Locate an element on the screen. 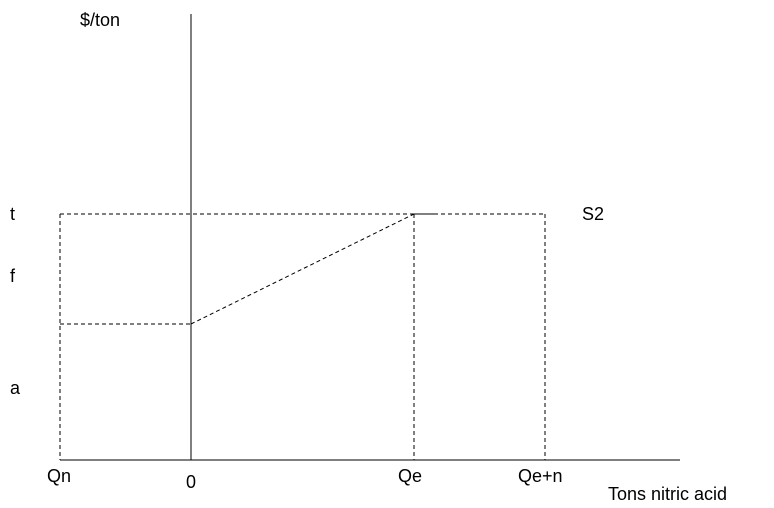  curve-label-s2: S2 is located at coordinates (593, 214).